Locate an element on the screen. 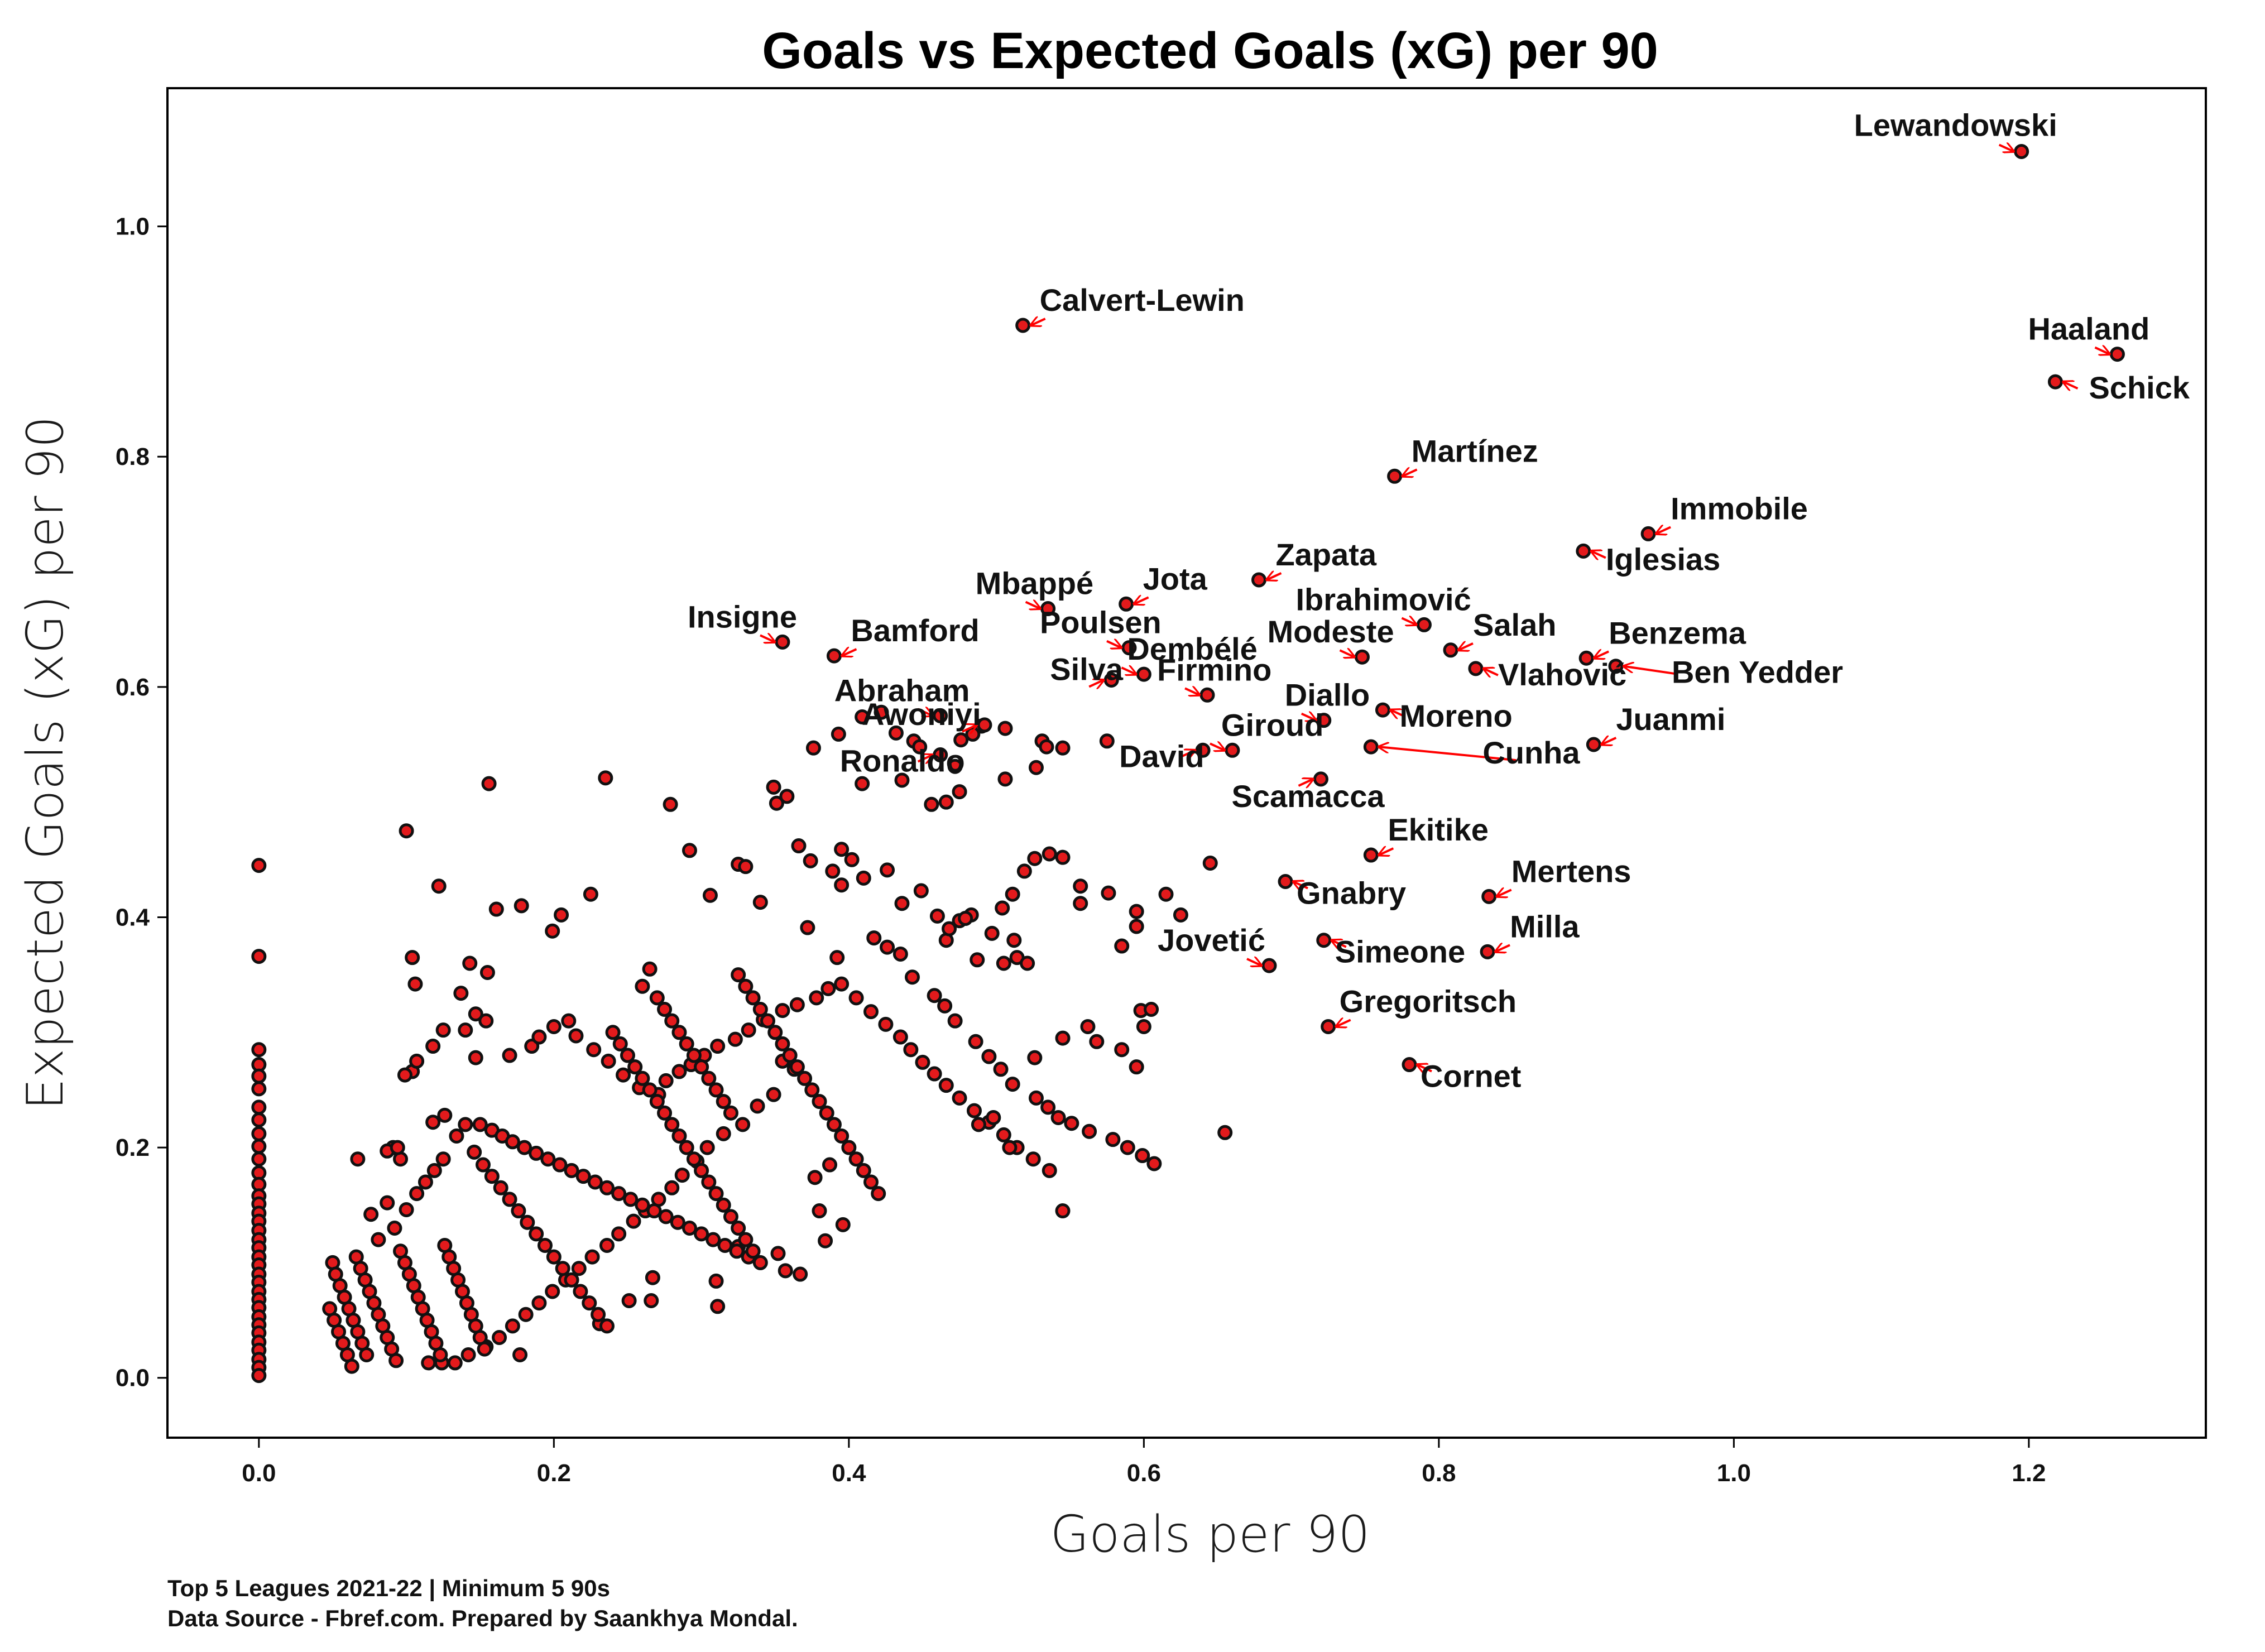  y-tick-label: 0.8 is located at coordinates (133, 456).